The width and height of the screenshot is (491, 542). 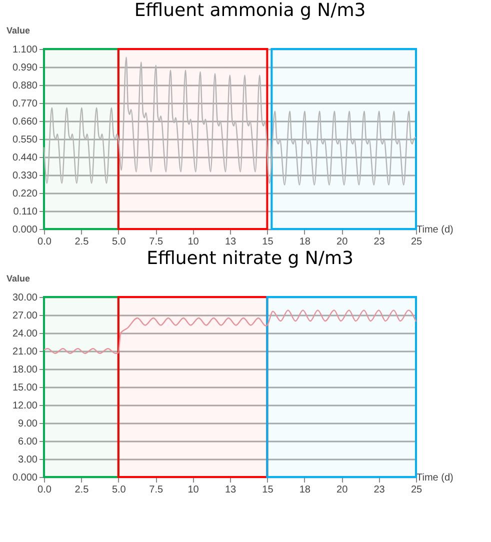 What do you see at coordinates (25, 212) in the screenshot?
I see `y-tick-label: 0.110` at bounding box center [25, 212].